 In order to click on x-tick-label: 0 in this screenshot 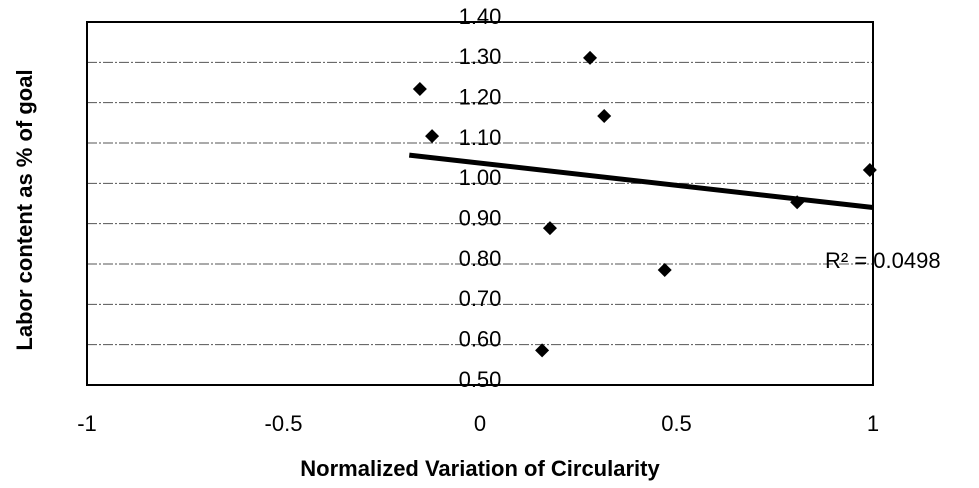, I will do `click(480, 423)`.